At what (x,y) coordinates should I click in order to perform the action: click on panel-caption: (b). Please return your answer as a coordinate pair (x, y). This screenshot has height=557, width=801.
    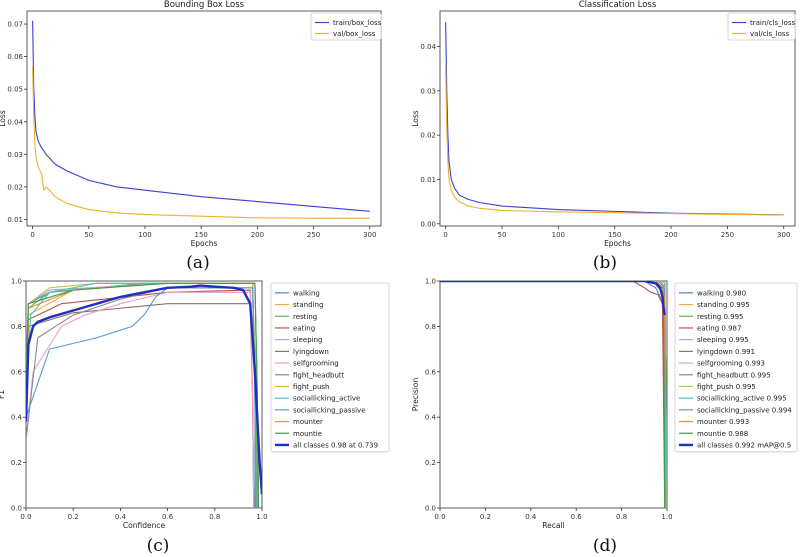
    Looking at the image, I should click on (605, 263).